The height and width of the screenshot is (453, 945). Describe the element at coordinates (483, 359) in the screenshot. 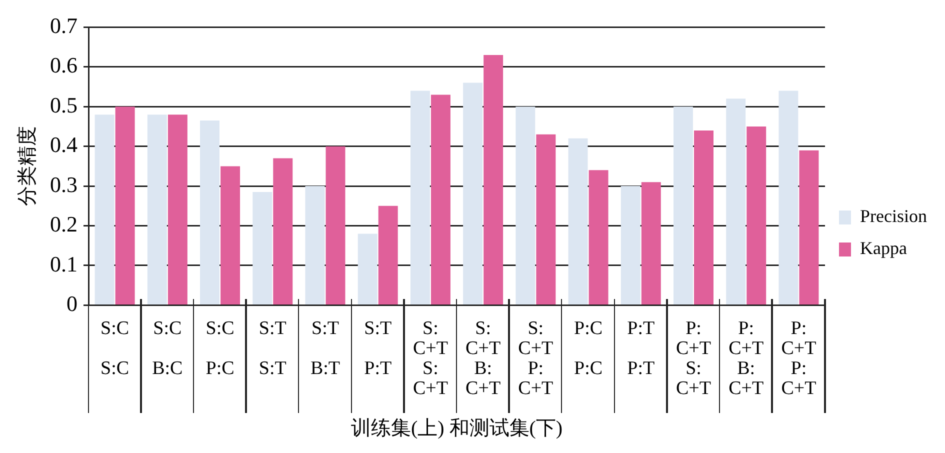

I see `x-tick-label: S:C+T B:C+T` at that location.